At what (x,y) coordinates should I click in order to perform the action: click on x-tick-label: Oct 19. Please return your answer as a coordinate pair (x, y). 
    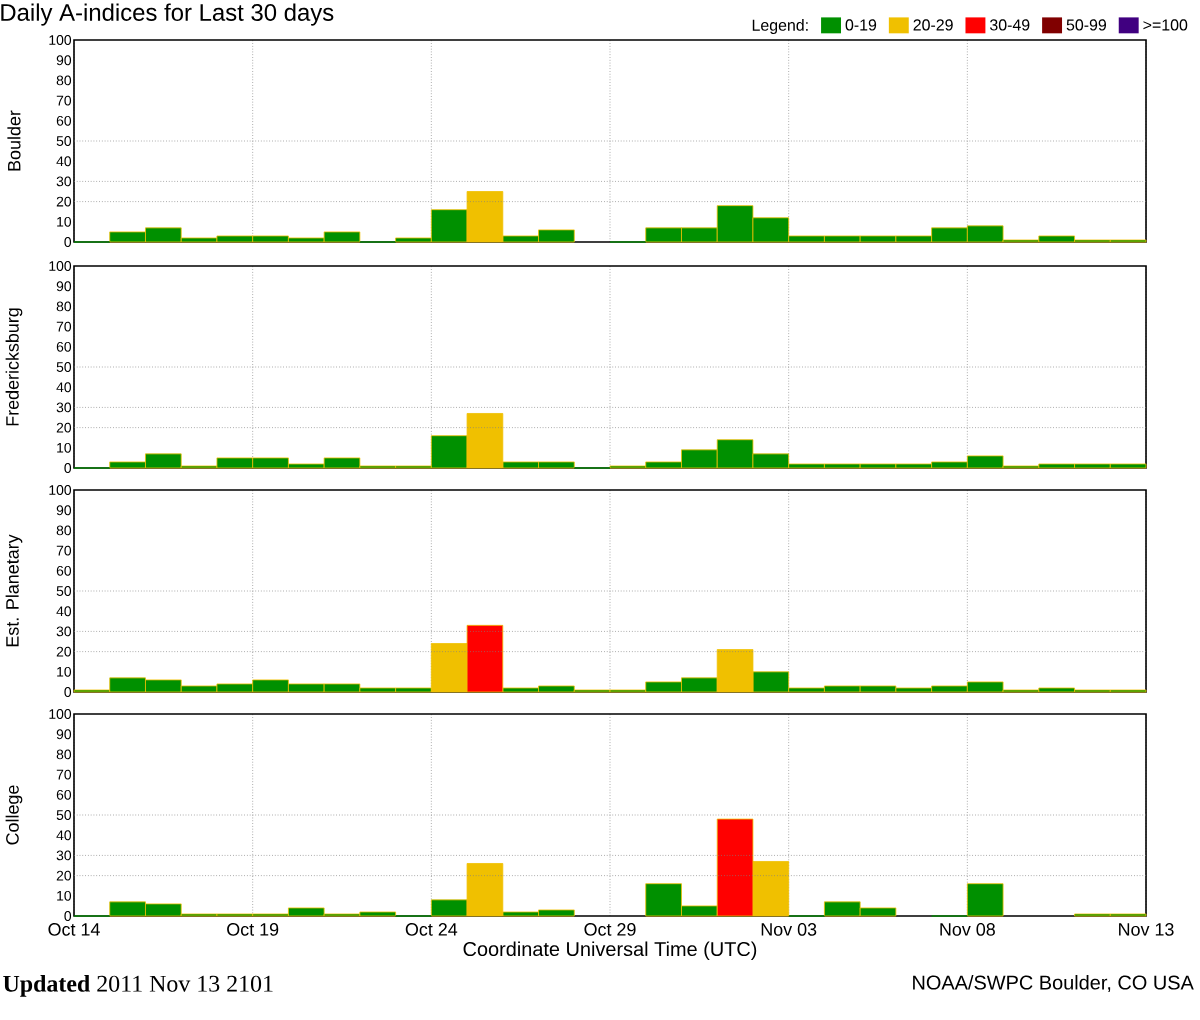
    Looking at the image, I should click on (253, 929).